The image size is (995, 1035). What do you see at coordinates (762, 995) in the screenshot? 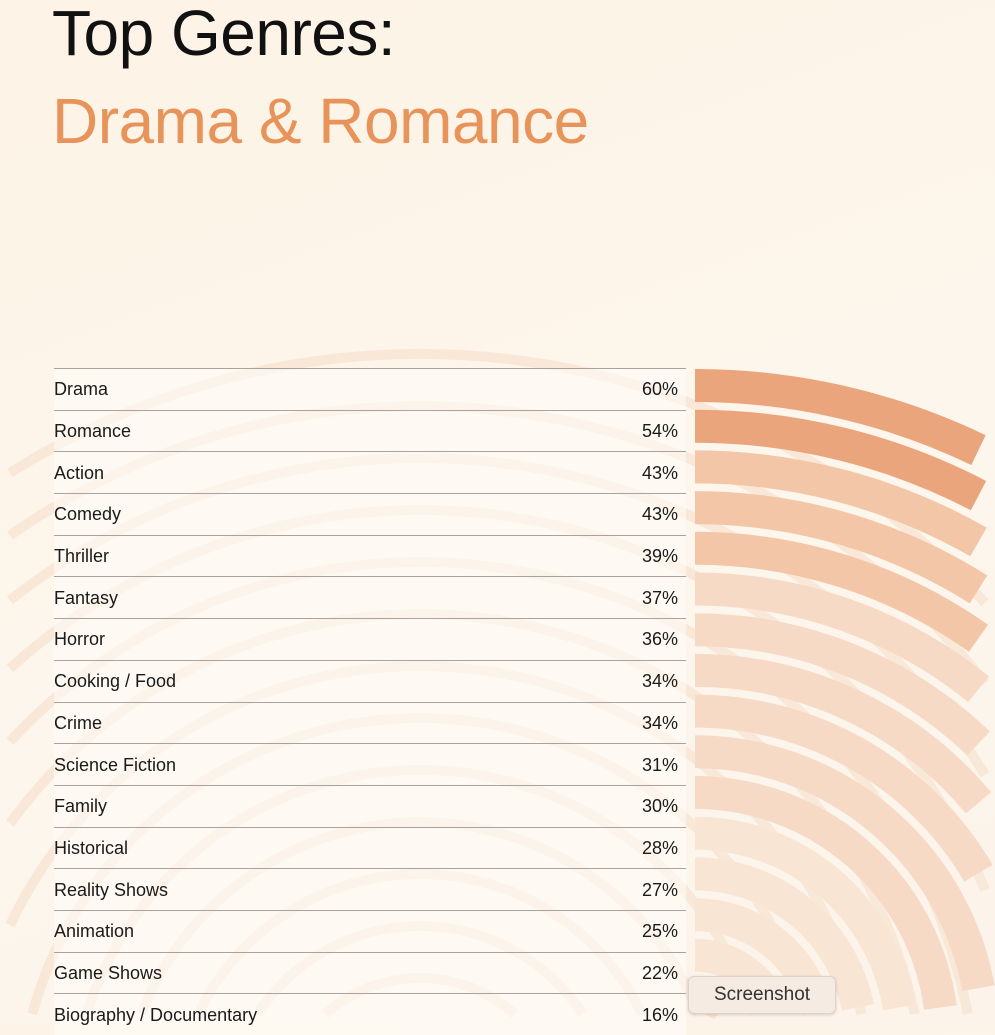
I see `tooltip: Screenshot` at bounding box center [762, 995].